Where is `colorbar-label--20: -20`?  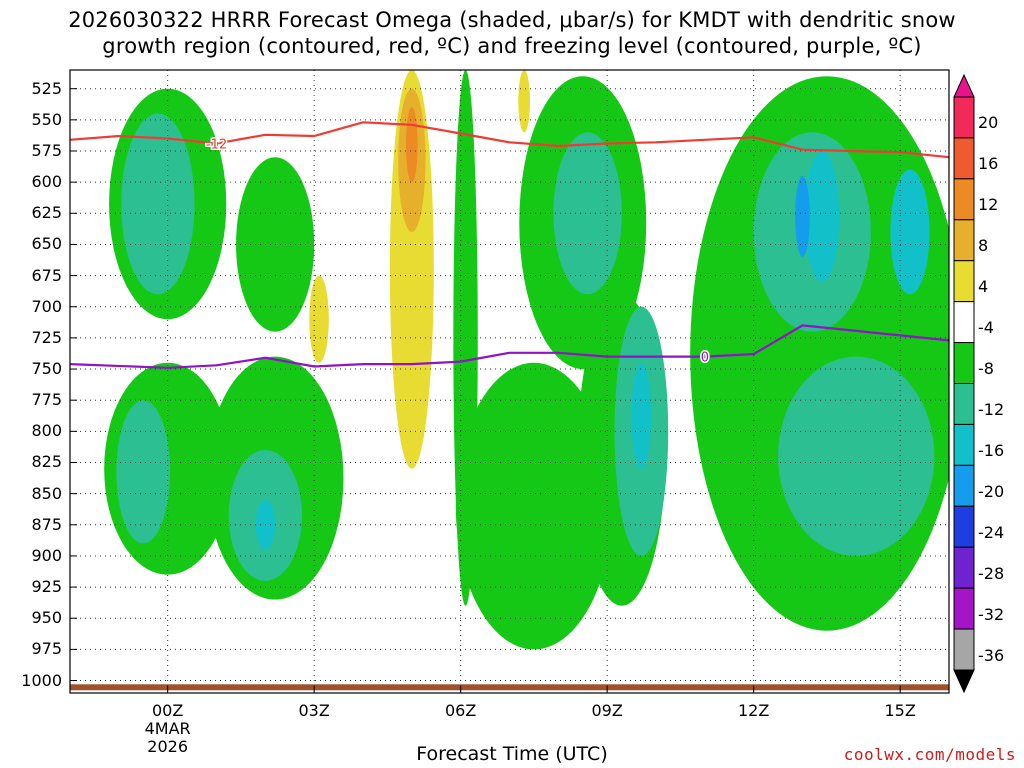 colorbar-label--20: -20 is located at coordinates (991, 491).